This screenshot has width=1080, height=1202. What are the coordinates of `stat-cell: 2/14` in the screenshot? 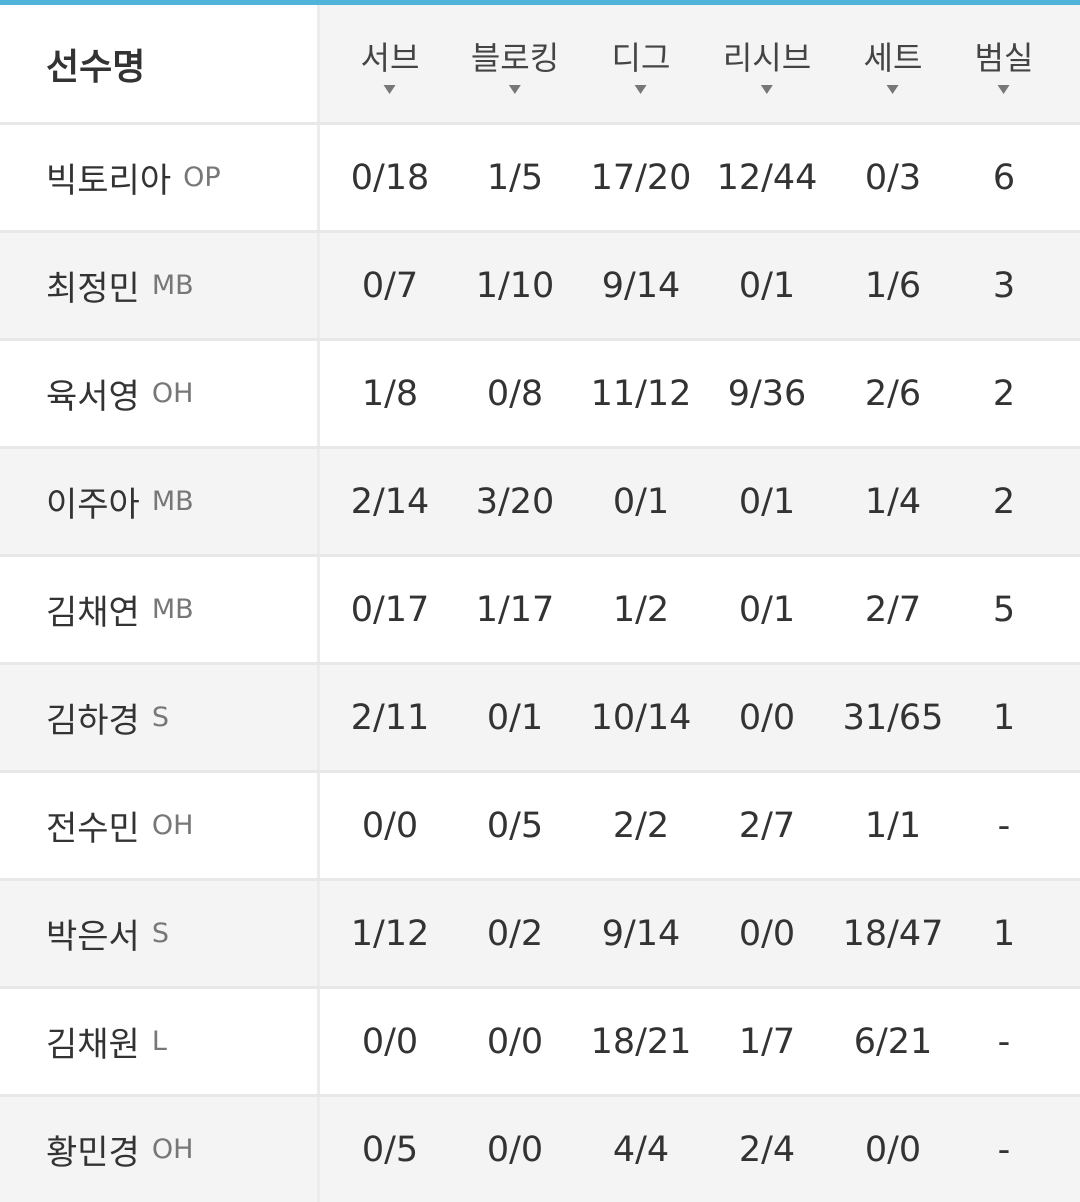 It's located at (390, 501).